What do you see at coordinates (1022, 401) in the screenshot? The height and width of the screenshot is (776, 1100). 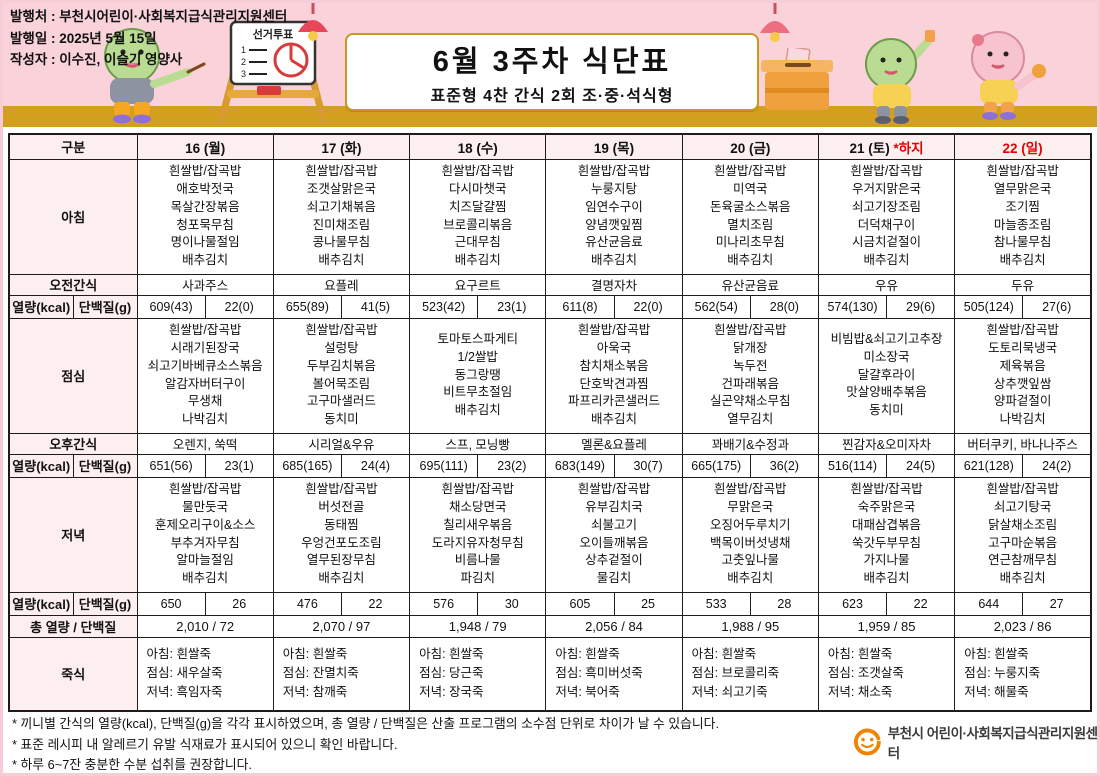 I see `menu-item: 양파겉절이` at bounding box center [1022, 401].